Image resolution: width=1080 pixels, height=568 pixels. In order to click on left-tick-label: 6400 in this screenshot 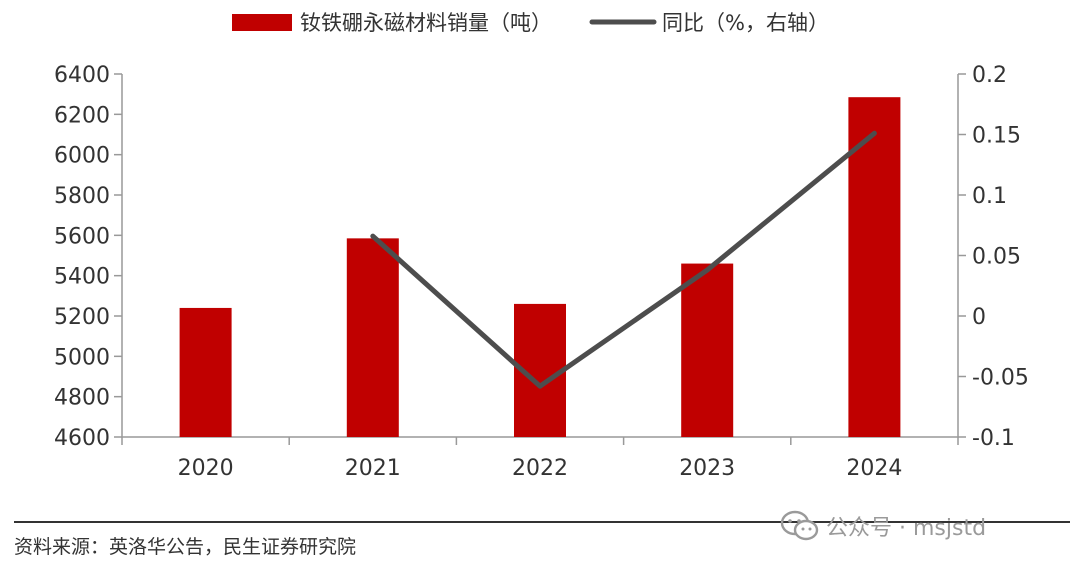, I will do `click(82, 75)`.